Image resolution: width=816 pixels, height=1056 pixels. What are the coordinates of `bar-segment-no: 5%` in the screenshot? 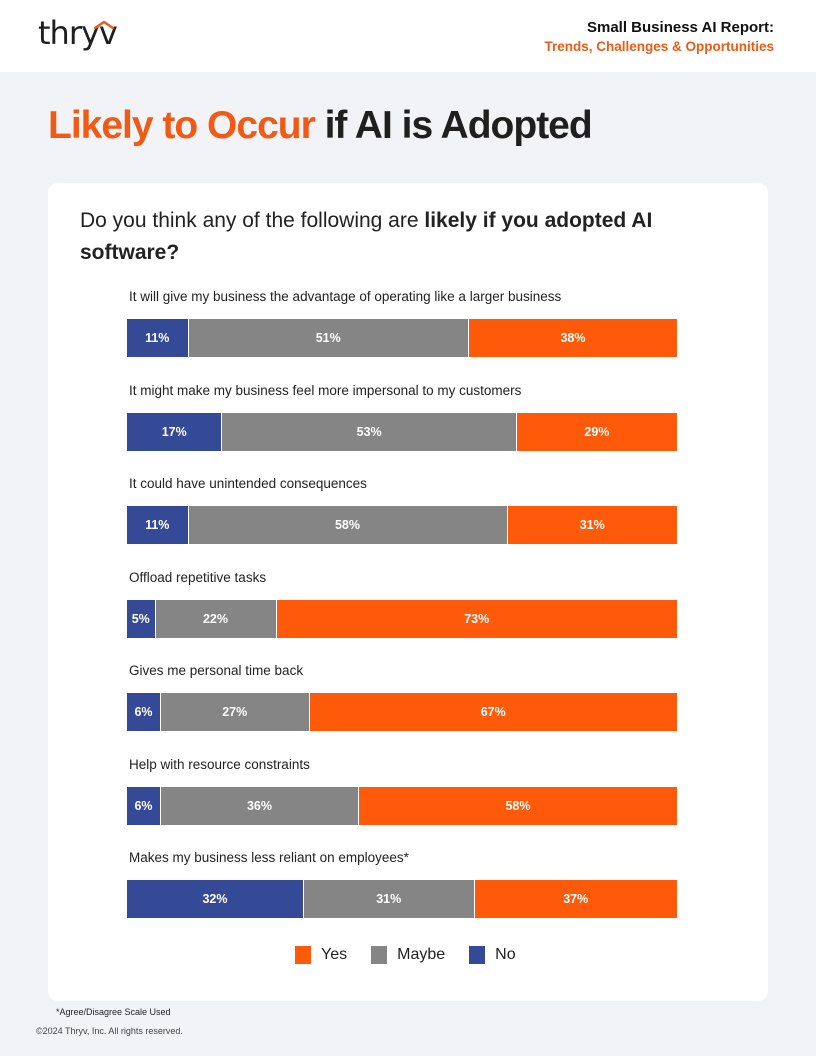 It's located at (141, 619).